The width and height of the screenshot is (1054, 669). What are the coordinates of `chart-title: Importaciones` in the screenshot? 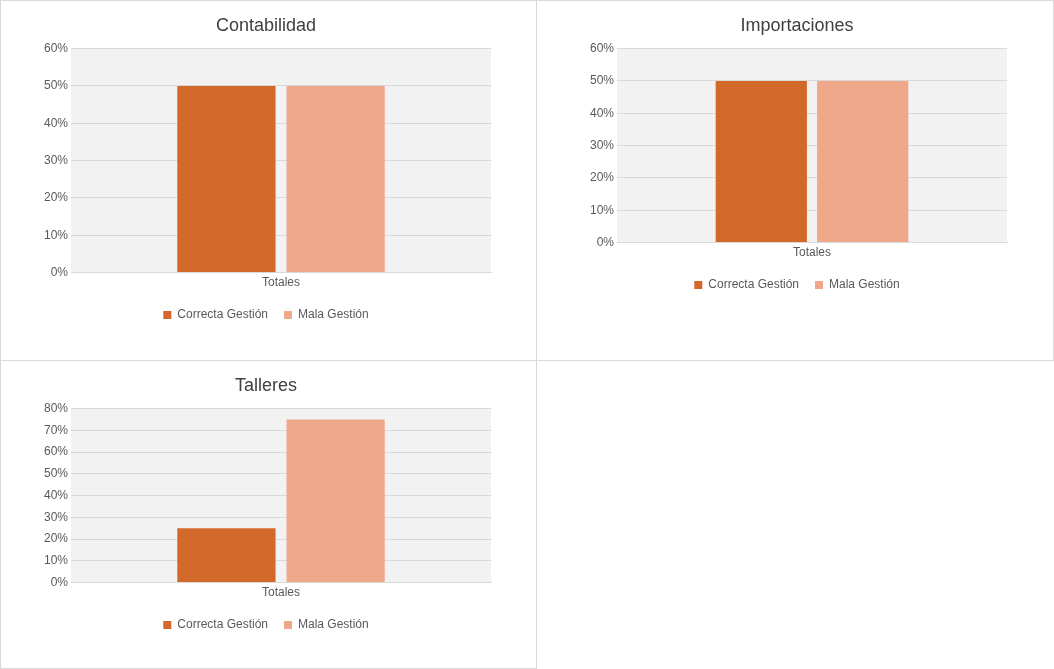 It's located at (797, 24).